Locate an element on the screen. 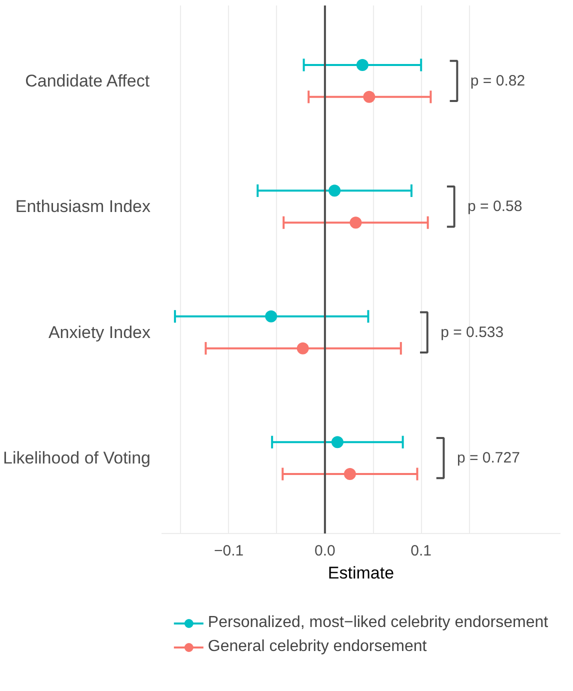 The width and height of the screenshot is (573, 691). y-tick-label: Enthusiasm Index is located at coordinates (83, 206).